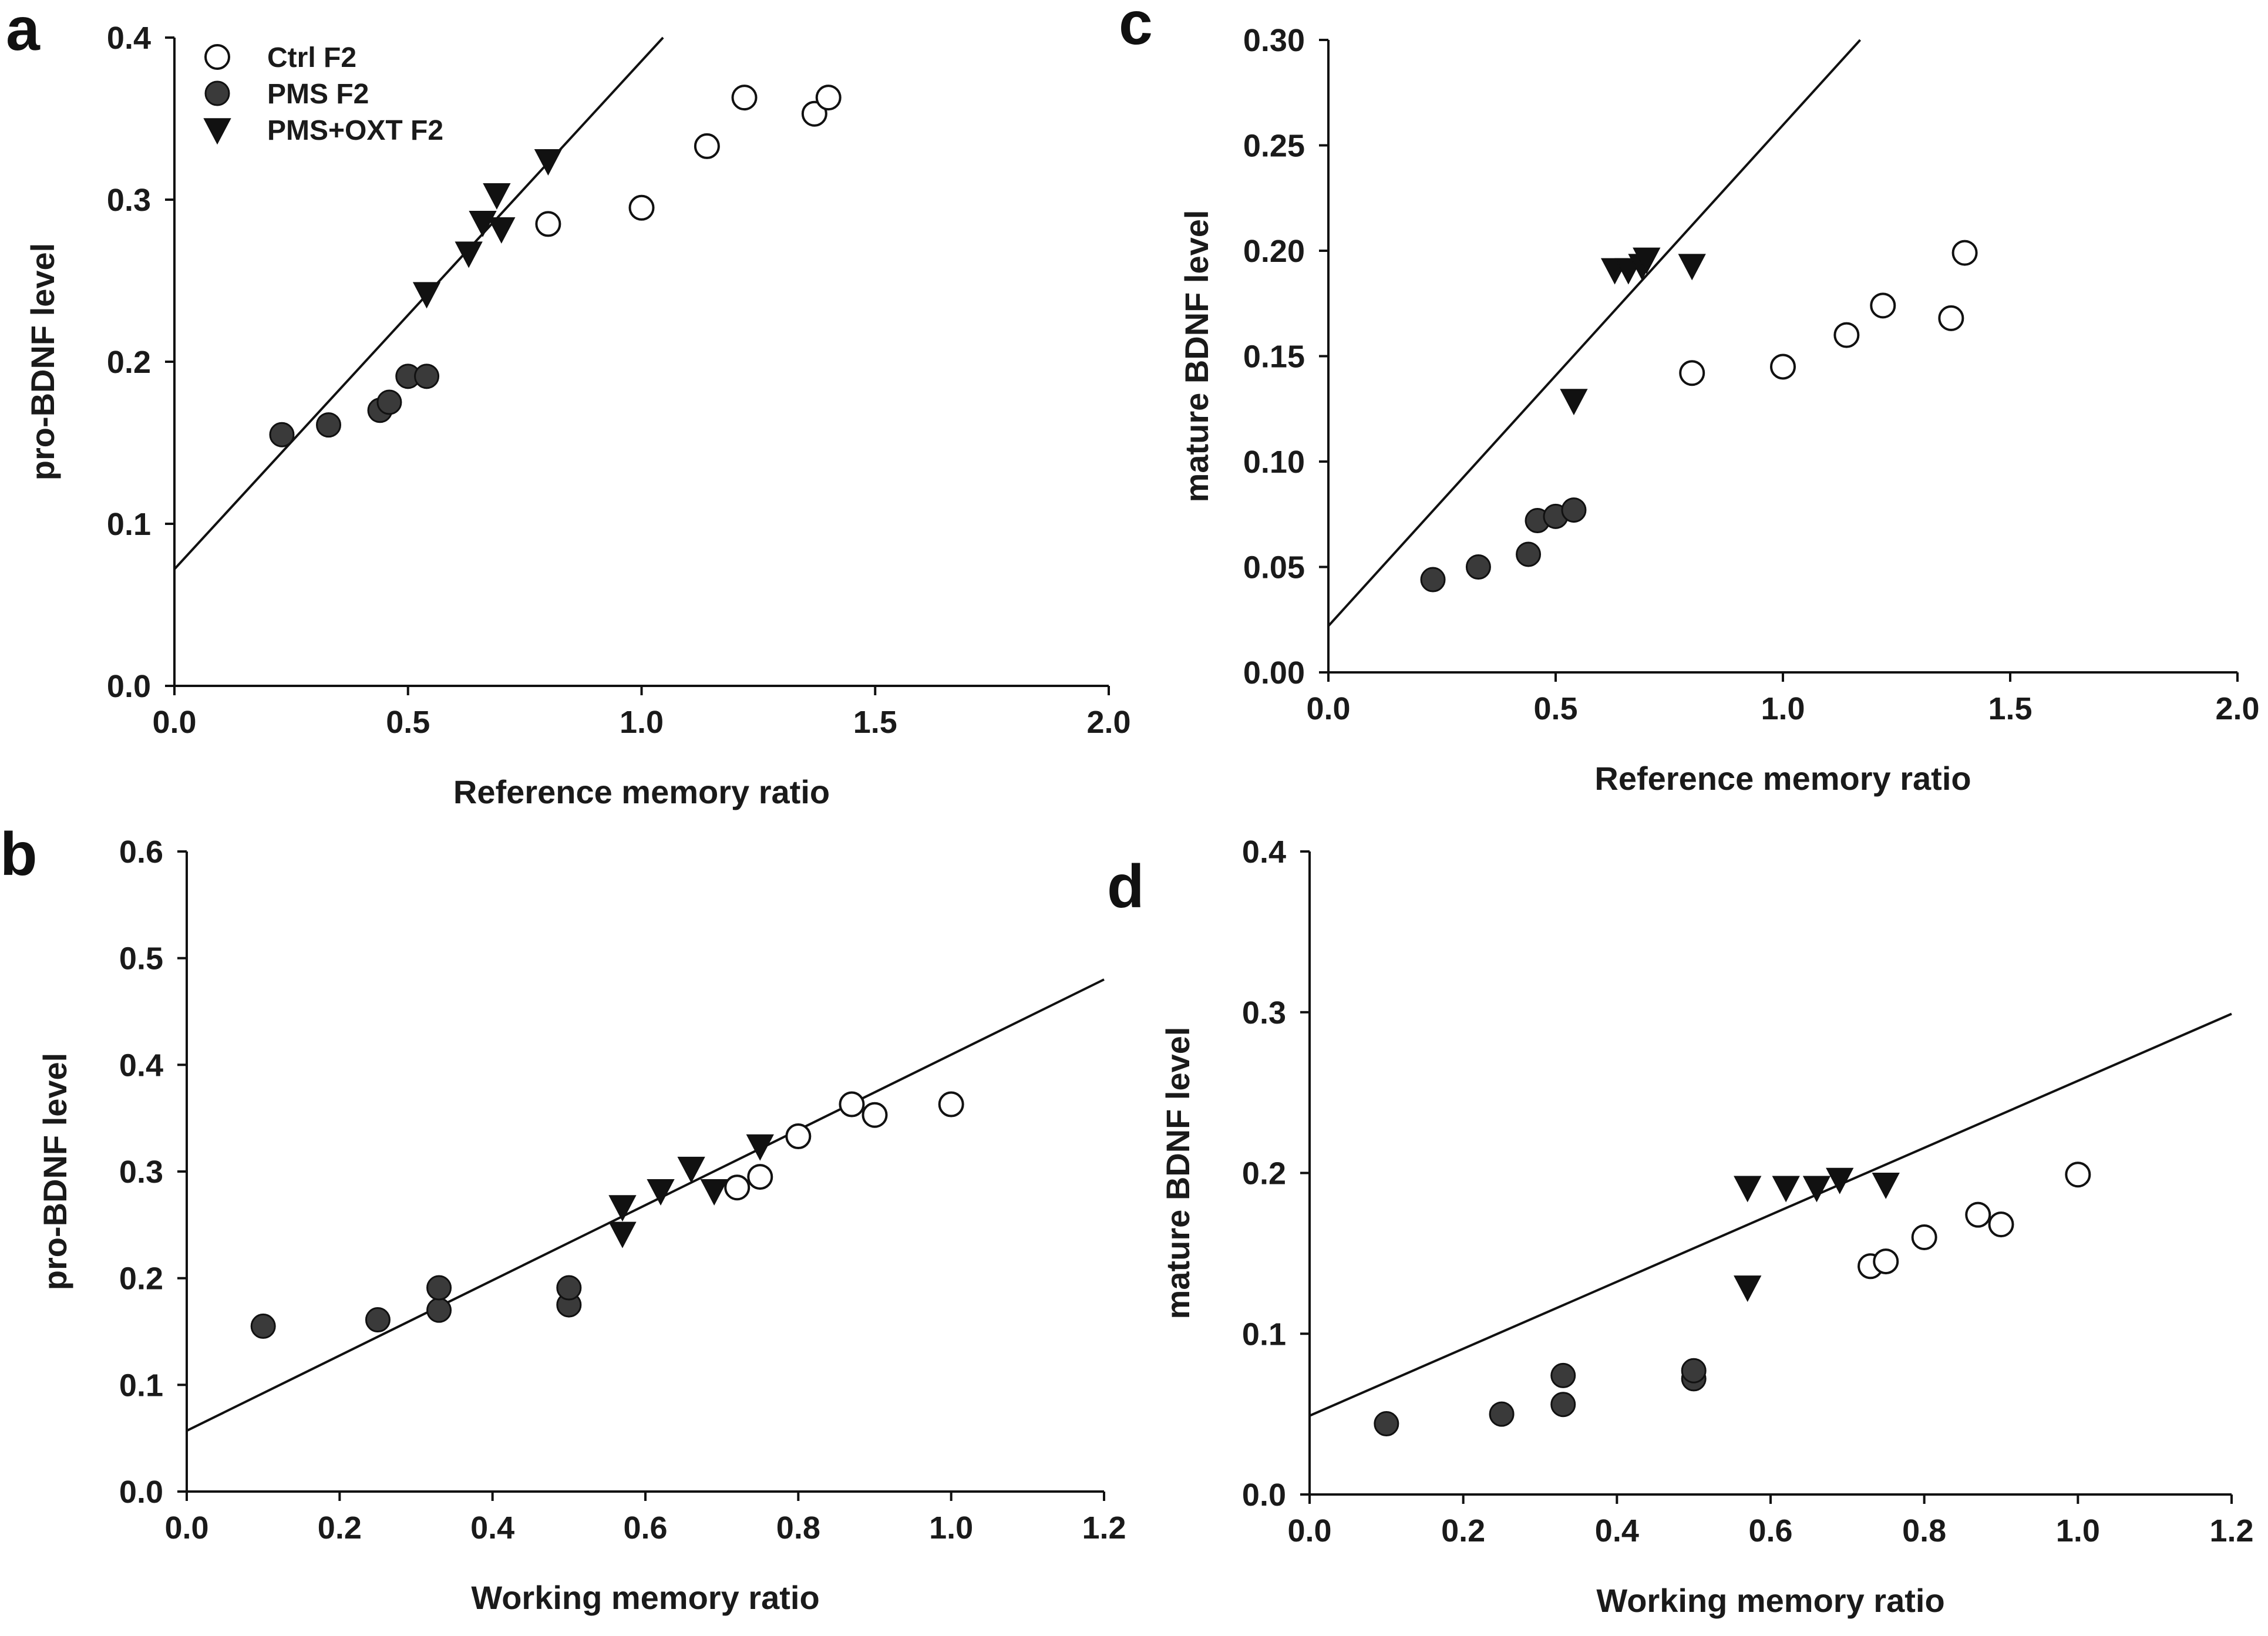 The width and height of the screenshot is (2268, 1636). I want to click on legend-marker-pms, so click(217, 93).